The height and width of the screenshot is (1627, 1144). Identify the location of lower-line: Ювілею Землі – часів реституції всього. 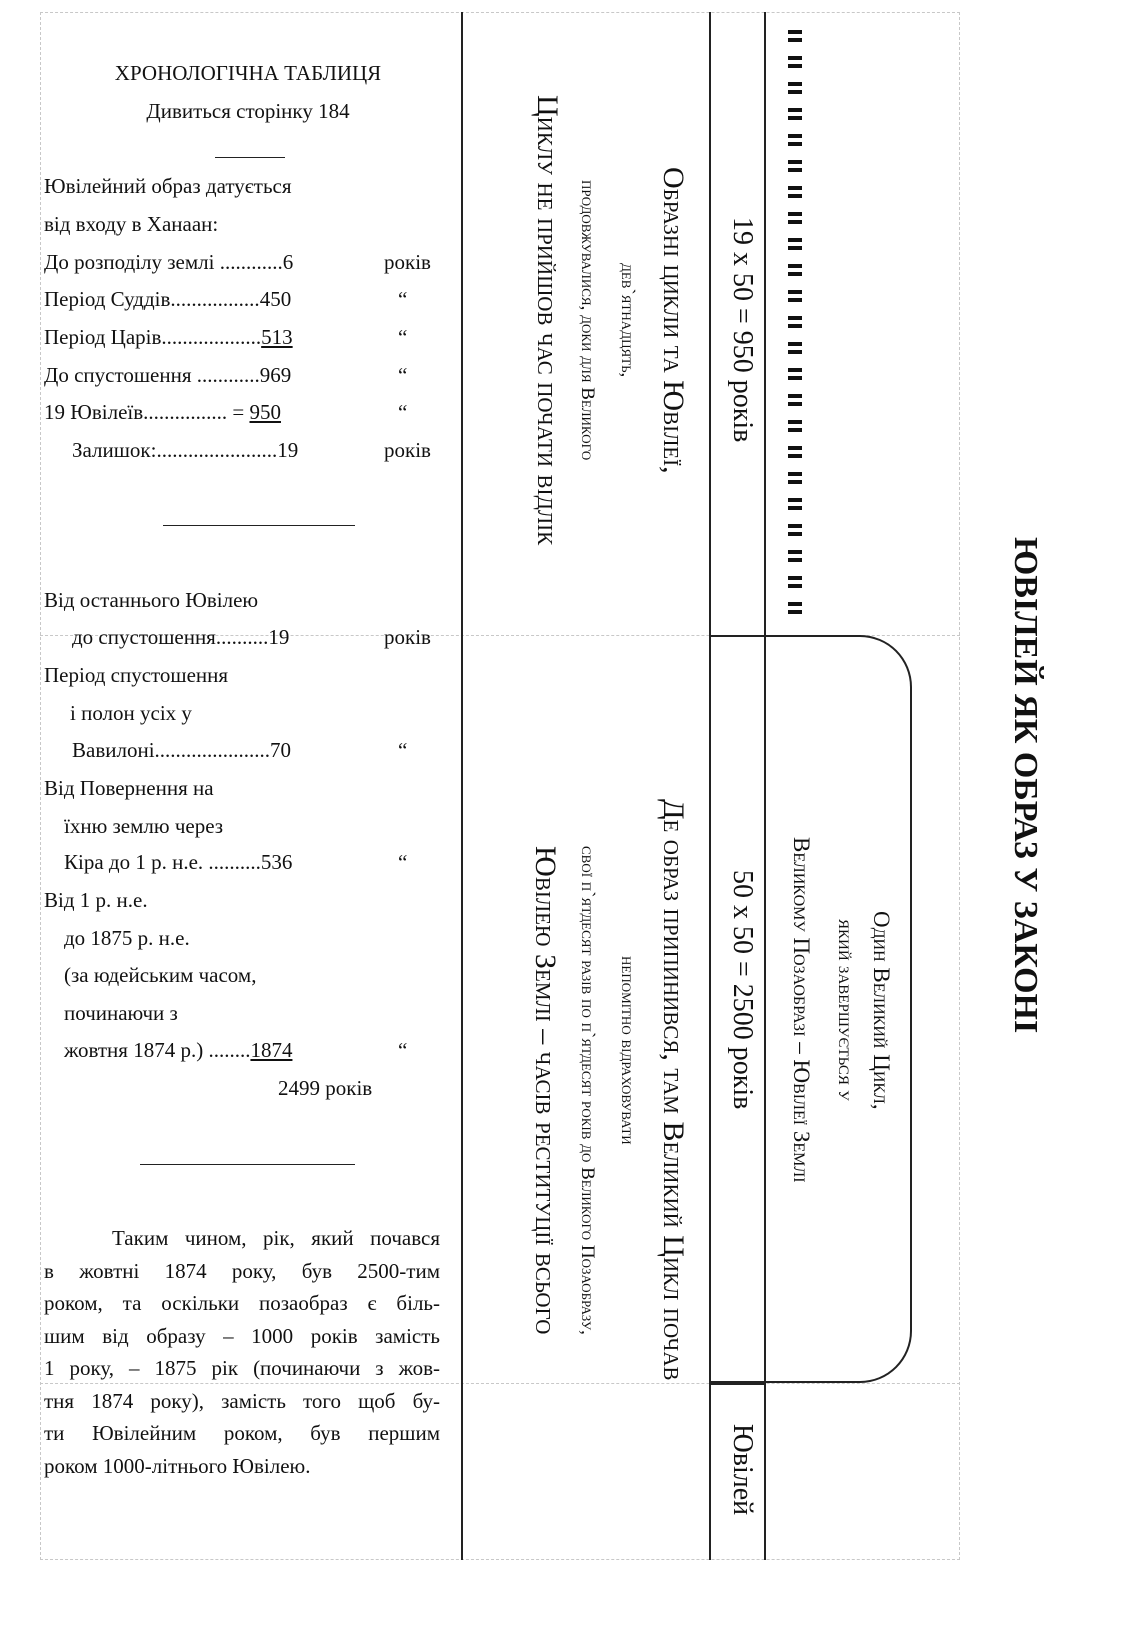
(545, 1090).